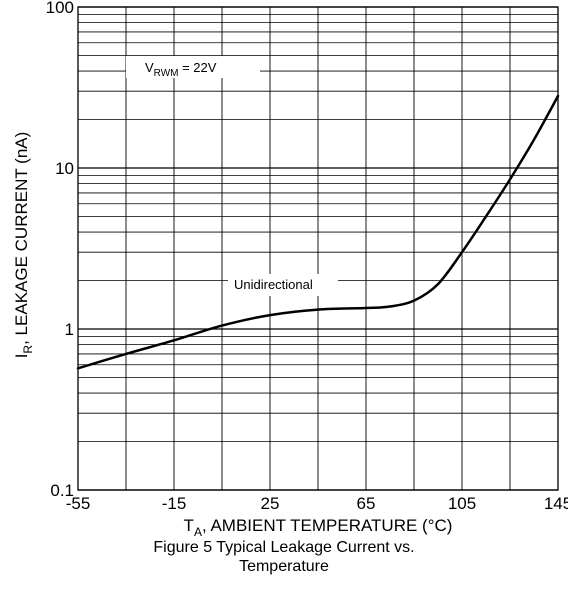 The width and height of the screenshot is (568, 594). I want to click on x-tick-label: -15, so click(174, 503).